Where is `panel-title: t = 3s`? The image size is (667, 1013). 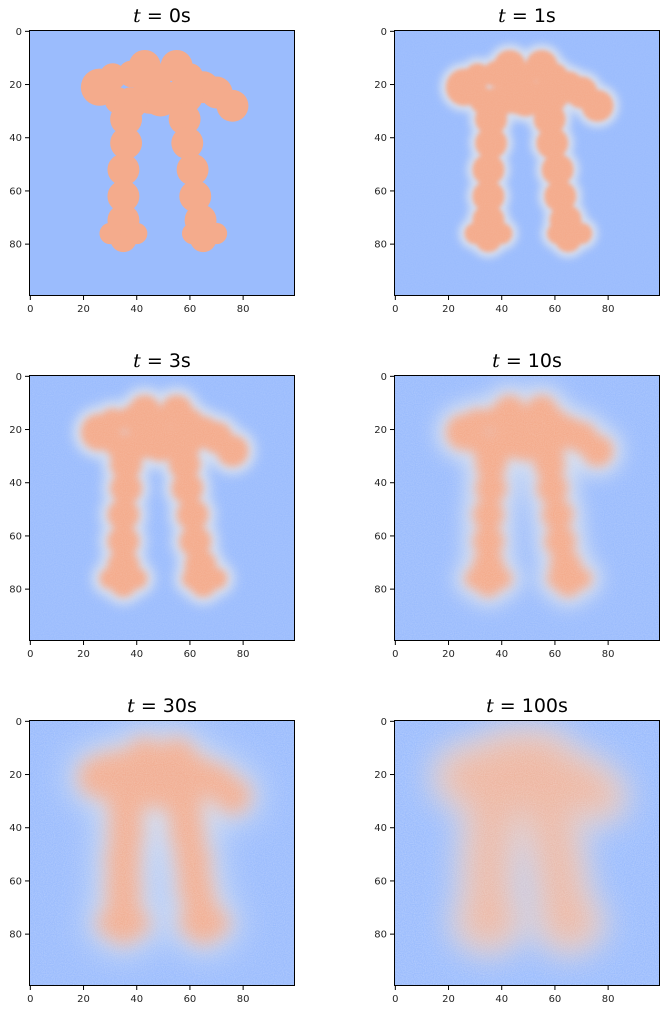
panel-title: t = 3s is located at coordinates (162, 361).